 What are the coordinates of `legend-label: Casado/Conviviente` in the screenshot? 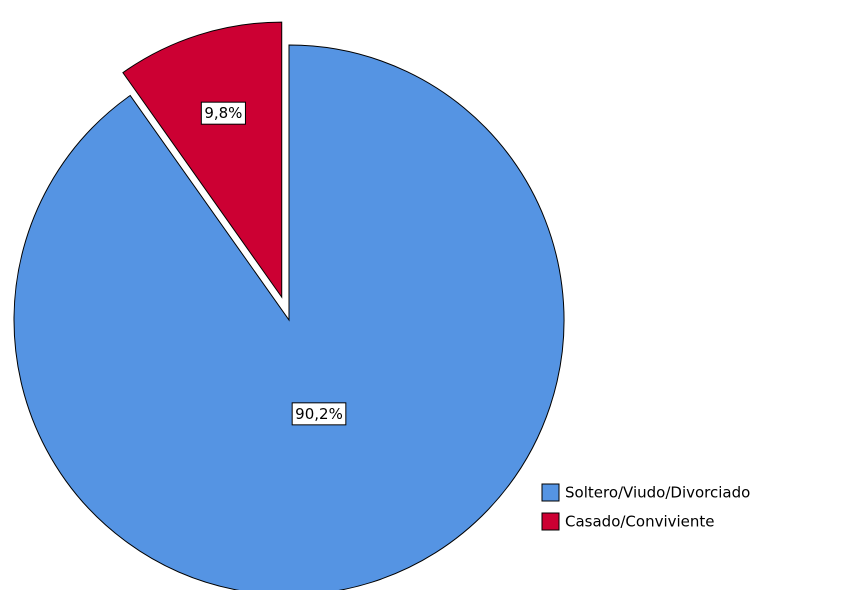 It's located at (640, 522).